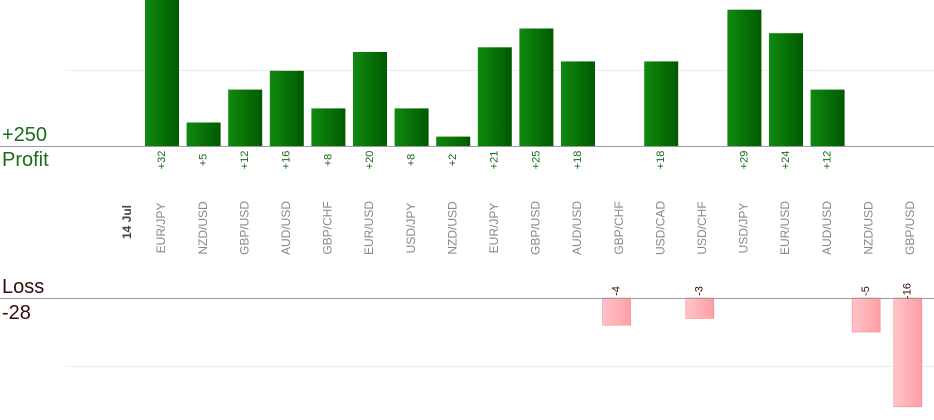  Describe the element at coordinates (328, 160) in the screenshot. I see `value-label-5: +8` at that location.